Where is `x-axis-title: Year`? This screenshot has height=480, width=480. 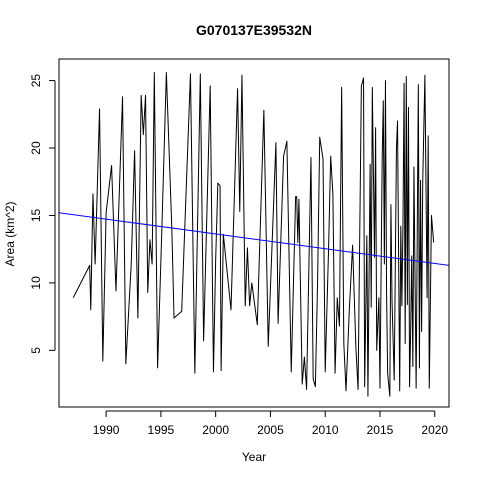
x-axis-title: Year is located at coordinates (254, 457).